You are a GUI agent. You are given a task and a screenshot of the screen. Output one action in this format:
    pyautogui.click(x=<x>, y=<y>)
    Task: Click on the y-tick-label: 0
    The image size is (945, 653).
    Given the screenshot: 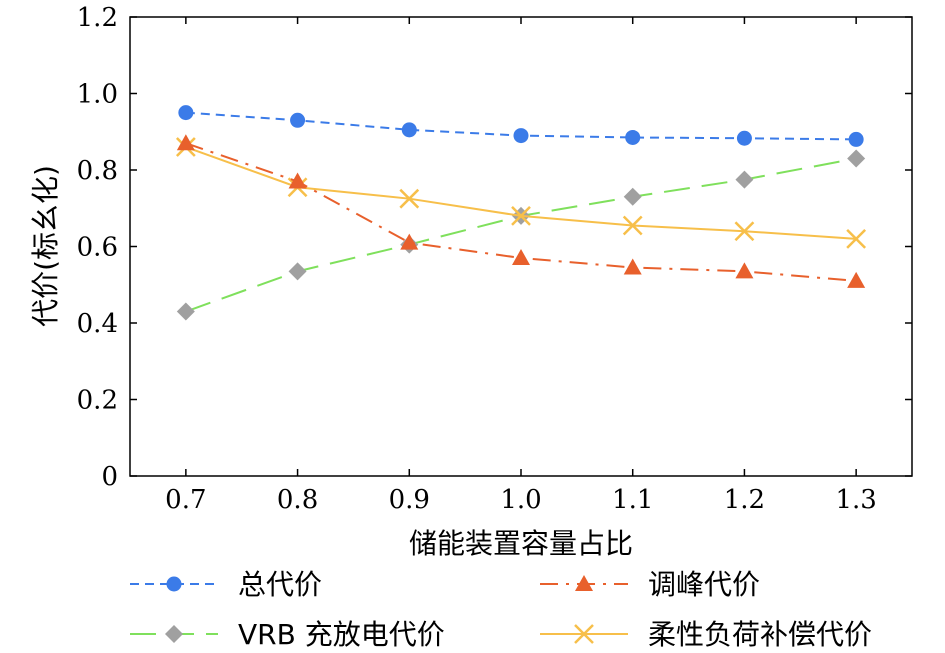 What is the action you would take?
    pyautogui.click(x=109, y=477)
    